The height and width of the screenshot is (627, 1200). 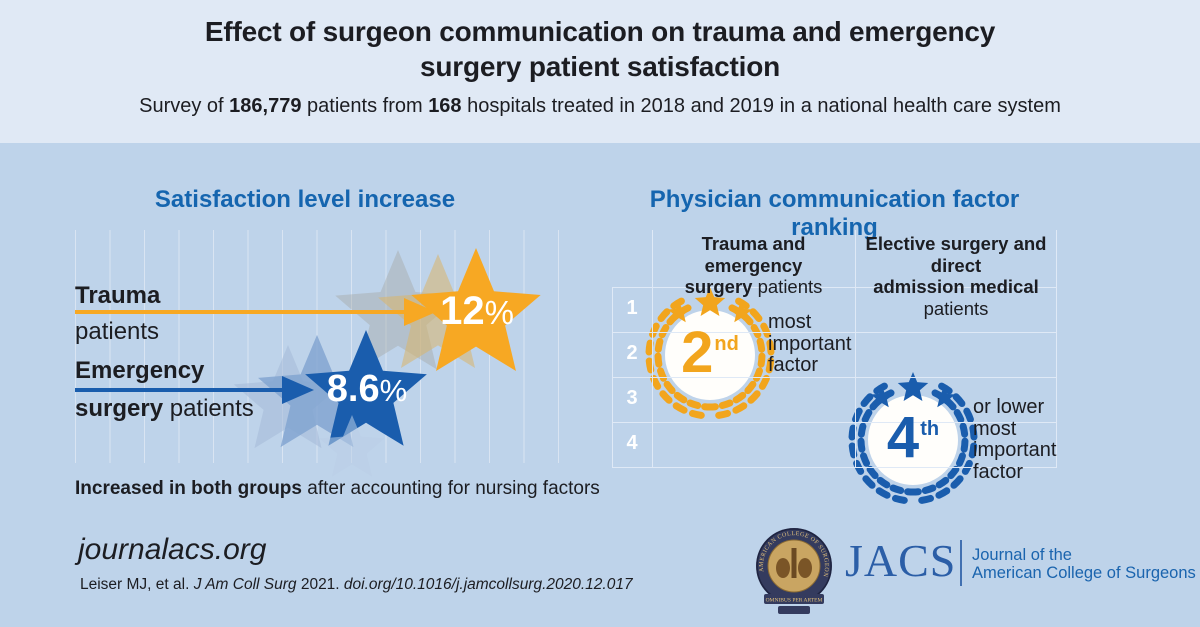 What do you see at coordinates (450, 488) in the screenshot?
I see `footnote-rest: after accounting for nursing factors` at bounding box center [450, 488].